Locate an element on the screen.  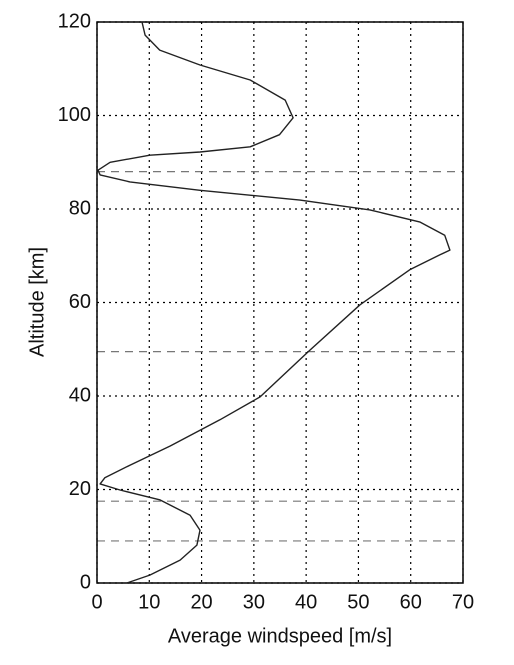
x-tick-label: 70 is located at coordinates (463, 602).